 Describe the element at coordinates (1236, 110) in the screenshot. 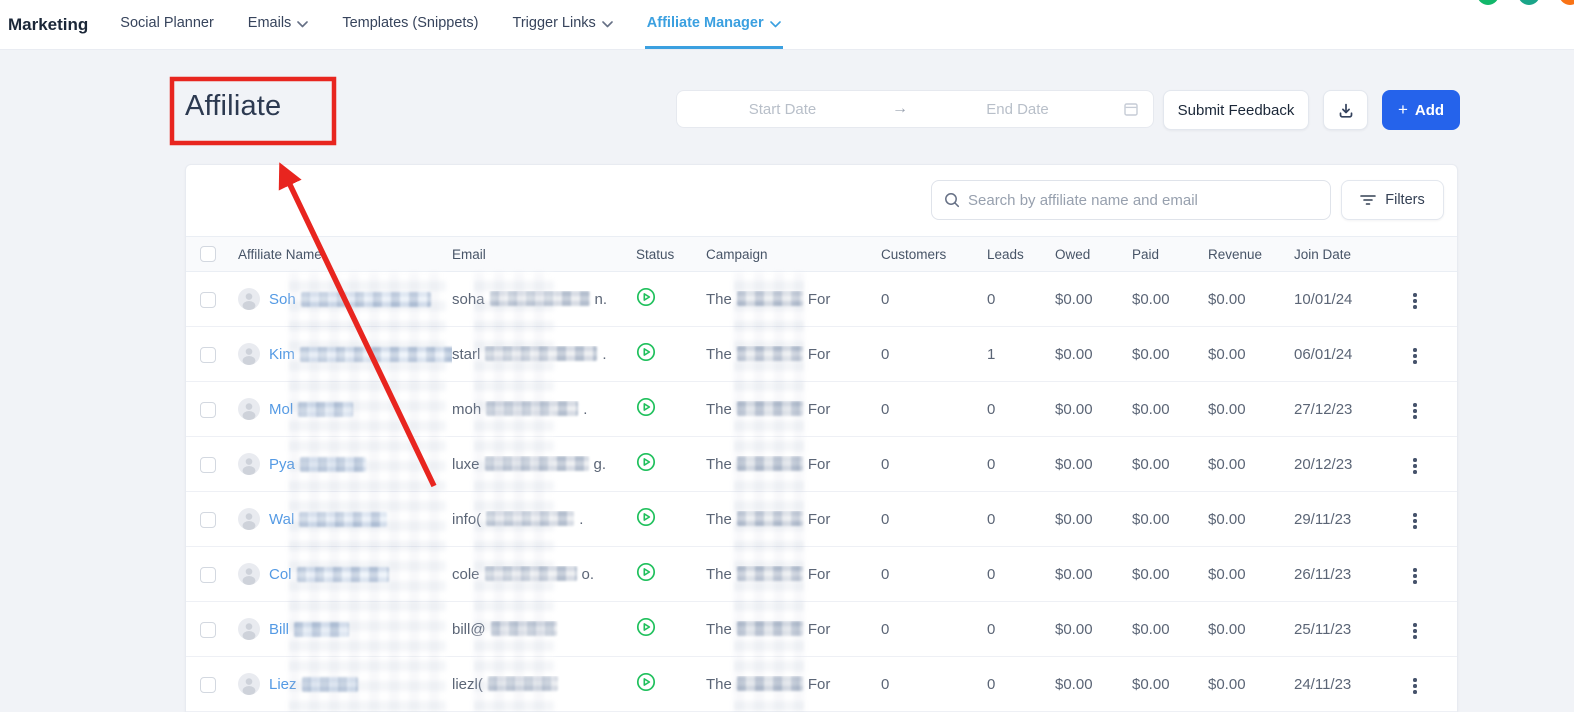

I see `submit-feedback-button: Submit Feedback` at that location.